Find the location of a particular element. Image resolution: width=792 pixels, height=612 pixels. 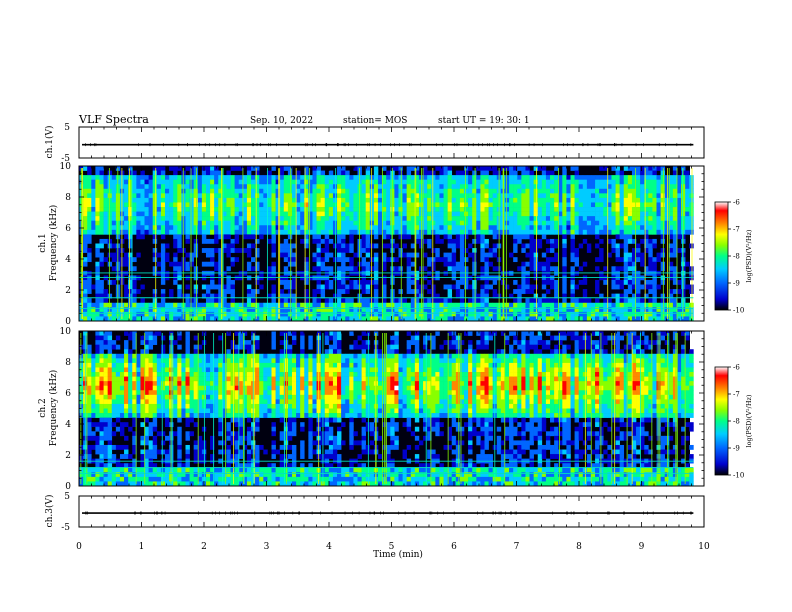

ch1-spectrogram-ytick-label: 2 is located at coordinates (68, 291).